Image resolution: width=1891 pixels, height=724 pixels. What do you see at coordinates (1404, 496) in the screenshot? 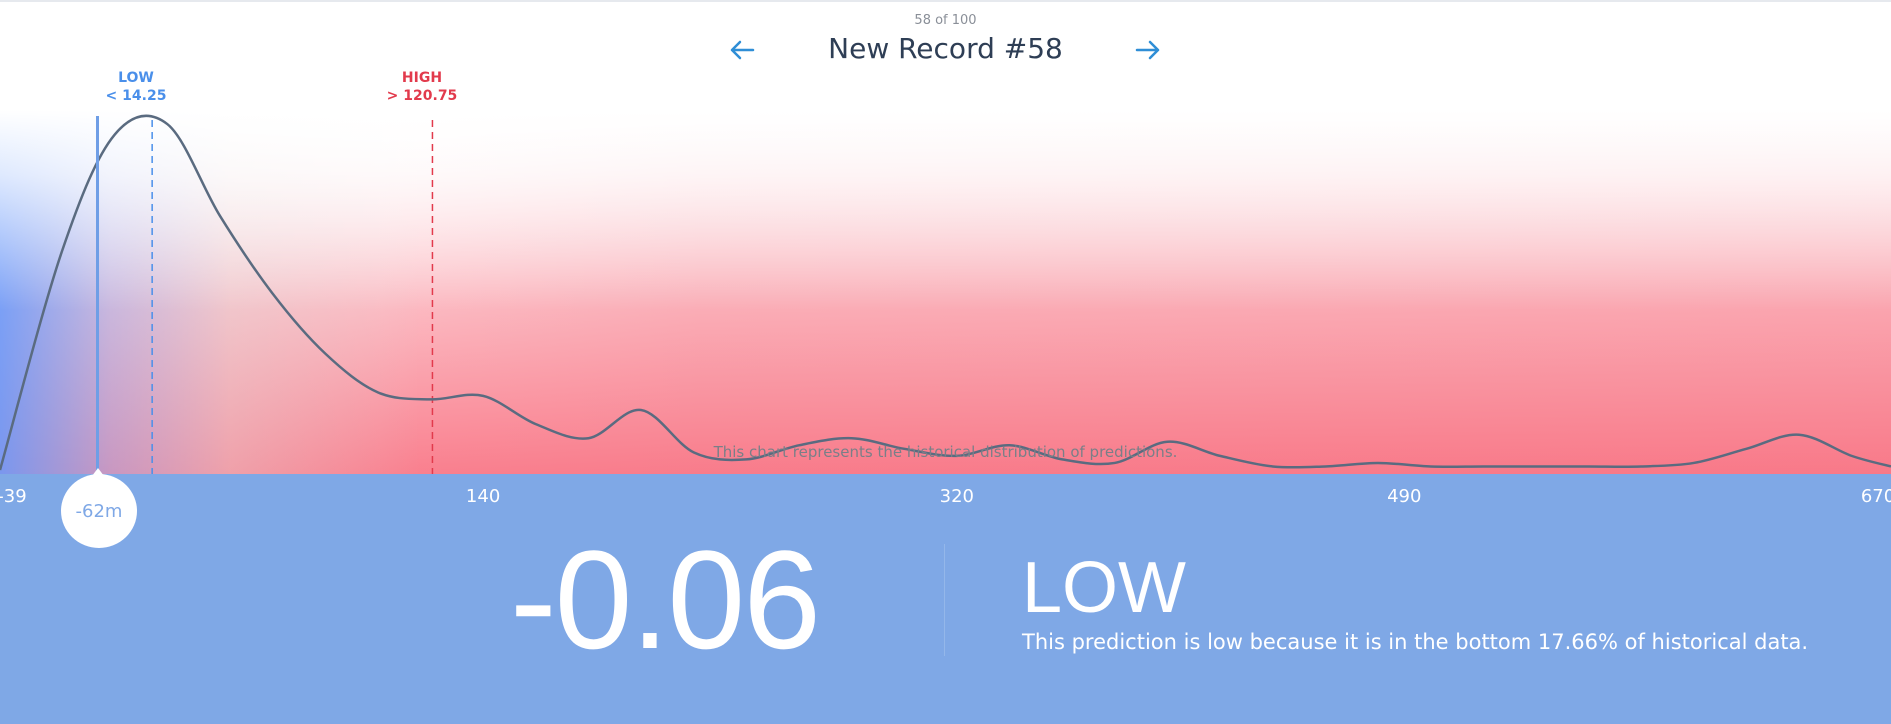
I see `axis-tick: 490` at bounding box center [1404, 496].